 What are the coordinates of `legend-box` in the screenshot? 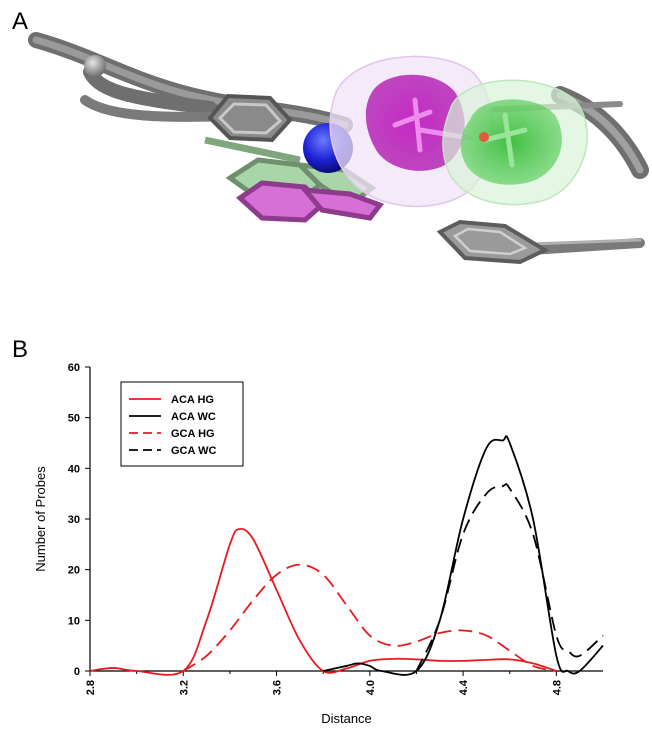 It's located at (182, 424).